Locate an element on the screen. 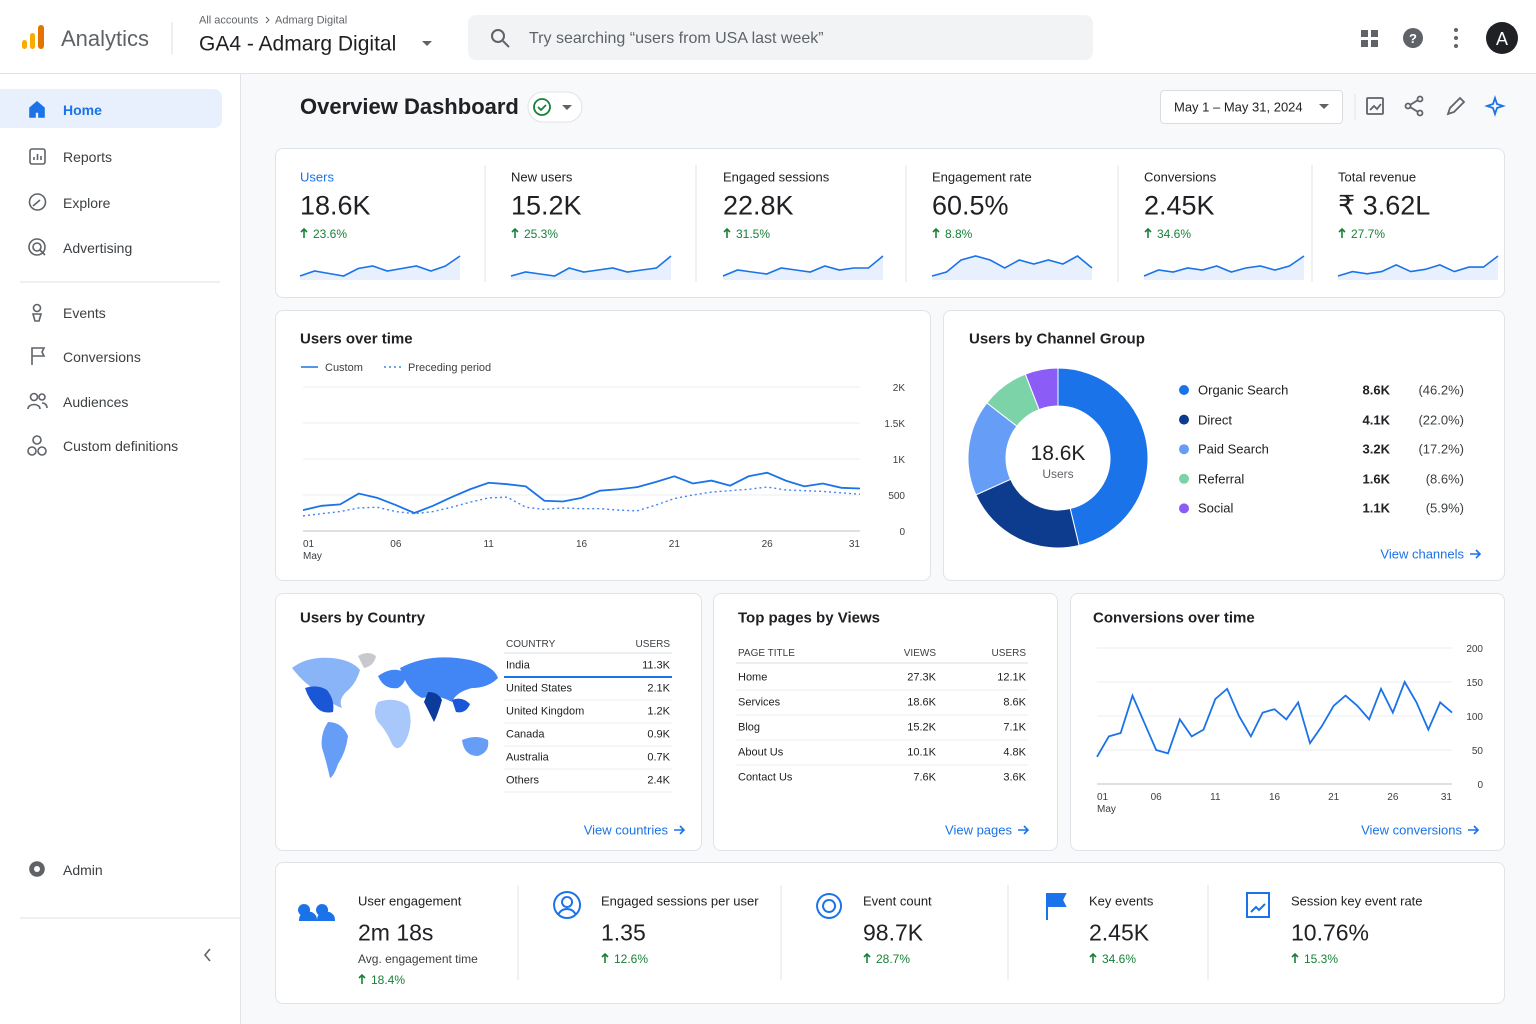 The width and height of the screenshot is (1536, 1024). table-cell: United Kingdom is located at coordinates (545, 711).